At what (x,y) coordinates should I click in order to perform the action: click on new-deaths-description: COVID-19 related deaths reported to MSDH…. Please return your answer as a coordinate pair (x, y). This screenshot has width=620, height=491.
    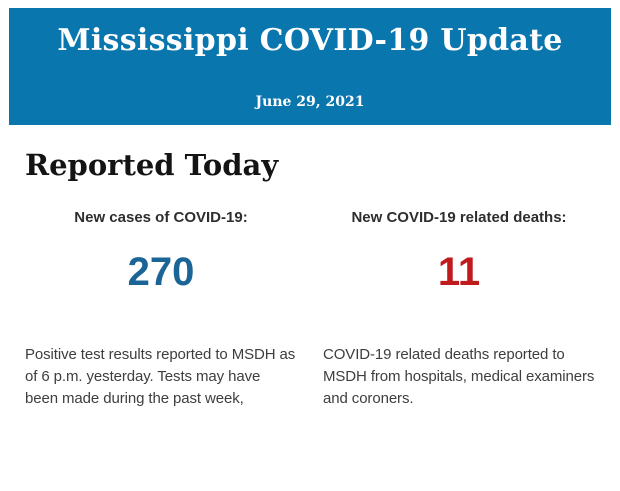
    Looking at the image, I should click on (459, 376).